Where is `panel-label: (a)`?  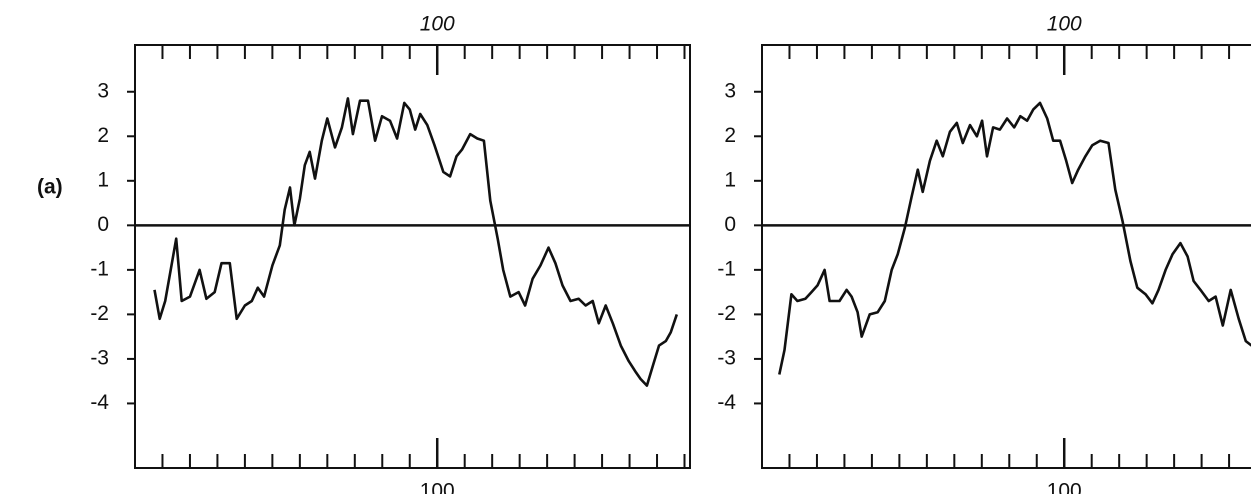 panel-label: (a) is located at coordinates (50, 187).